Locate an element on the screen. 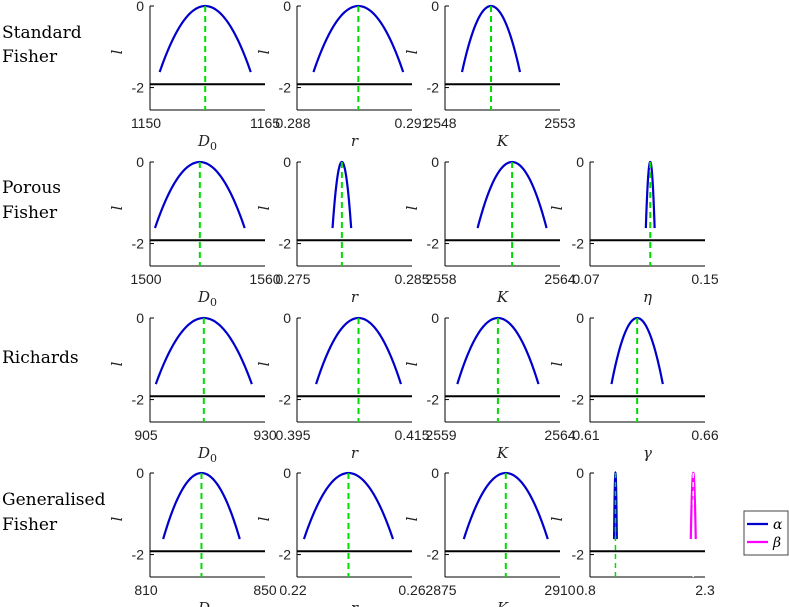  x-tick-label: 1150 is located at coordinates (146, 123).